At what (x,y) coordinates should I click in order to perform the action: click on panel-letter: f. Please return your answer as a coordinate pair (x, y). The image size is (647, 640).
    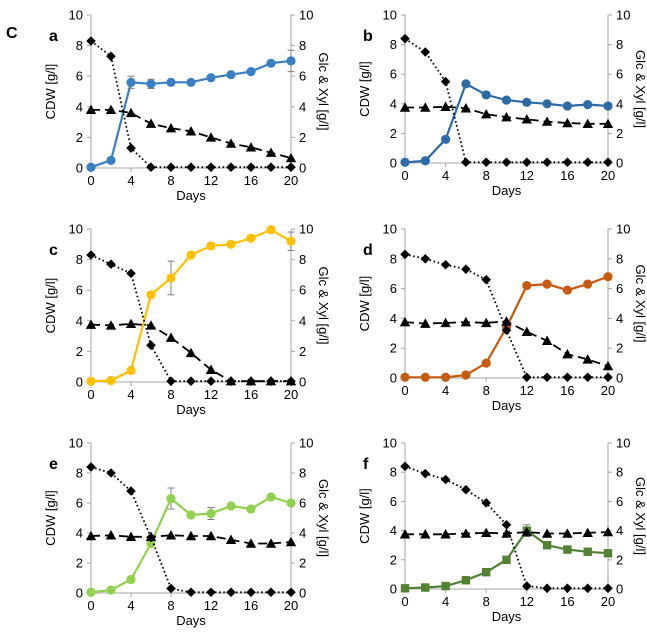
    Looking at the image, I should click on (366, 464).